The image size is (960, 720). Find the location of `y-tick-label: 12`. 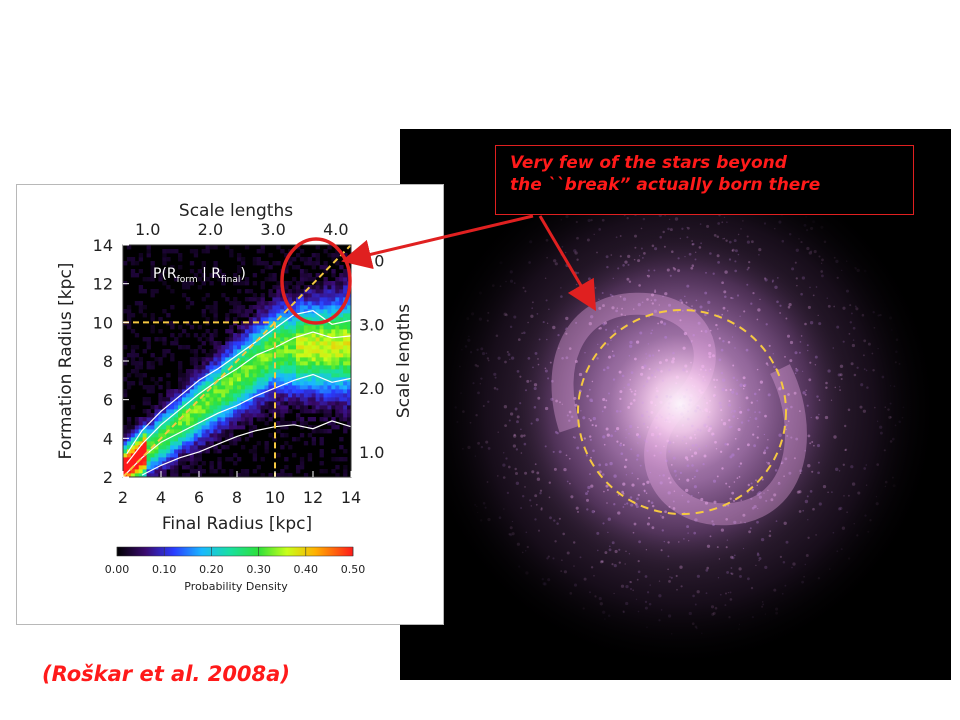

y-tick-label: 12 is located at coordinates (103, 284).